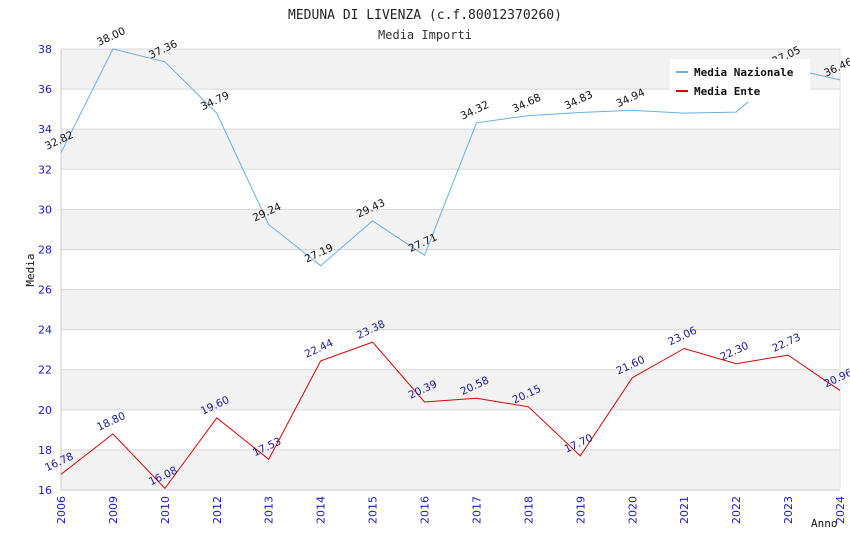 This screenshot has height=550, width=850. What do you see at coordinates (61, 510) in the screenshot?
I see `x-tick-label: 2006` at bounding box center [61, 510].